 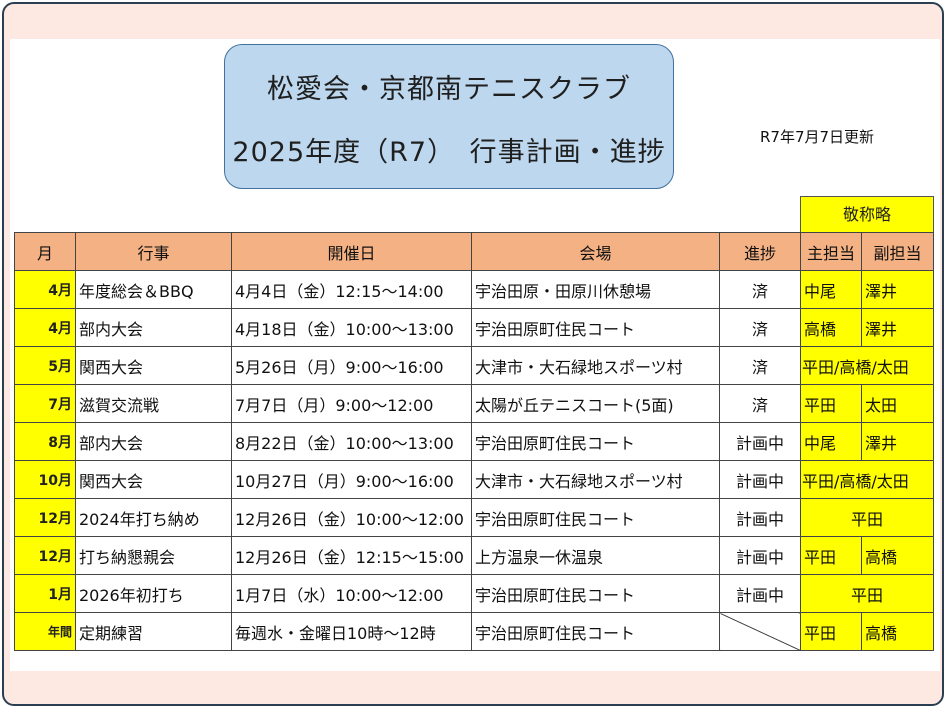 I want to click on col-header-event: 行事, so click(x=153, y=251).